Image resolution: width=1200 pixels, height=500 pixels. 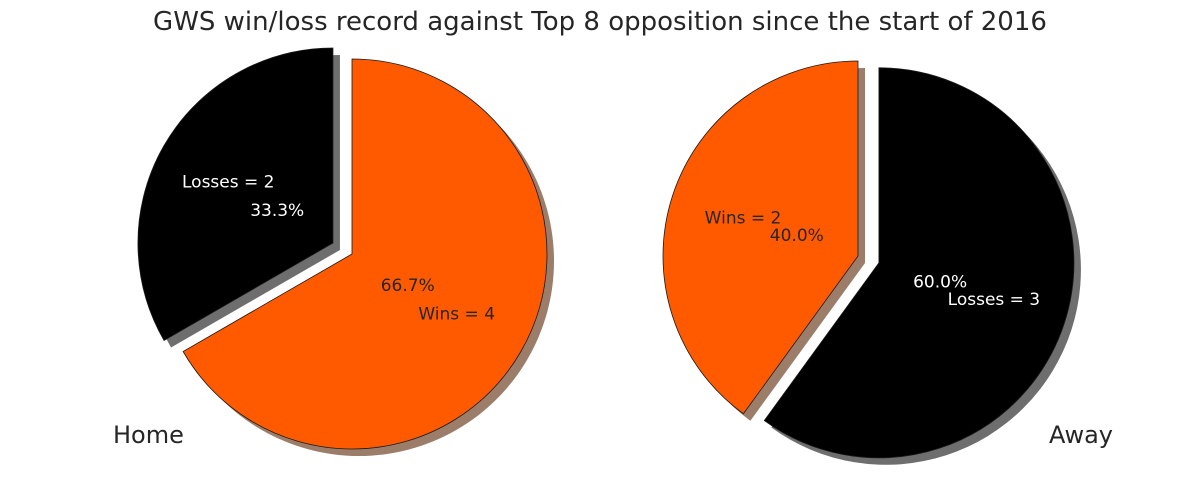 What do you see at coordinates (797, 236) in the screenshot?
I see `away-percent-label-wins: 40.0%` at bounding box center [797, 236].